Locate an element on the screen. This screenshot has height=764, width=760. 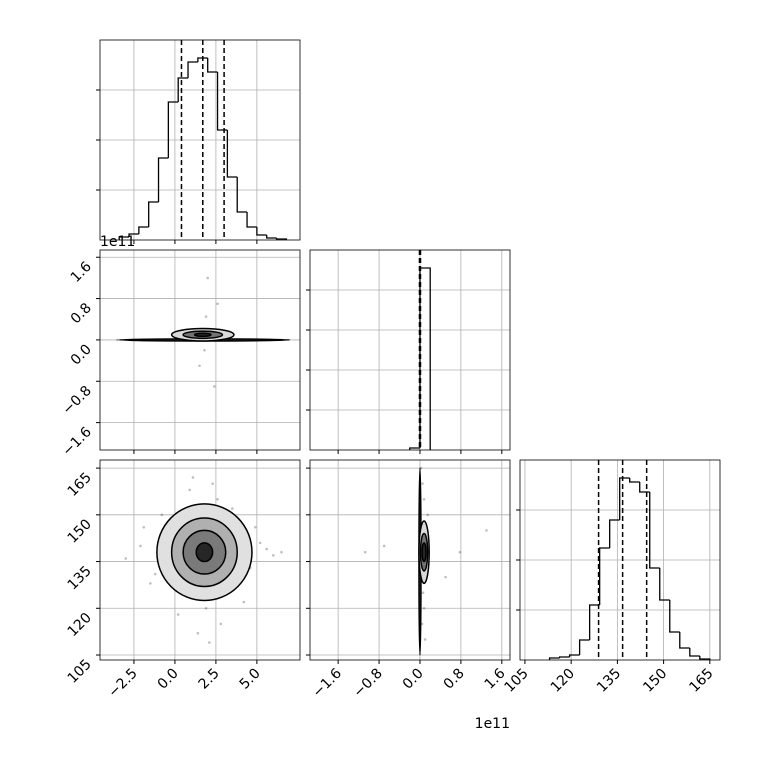
y-tick-label: 0.0 is located at coordinates (81, 354).